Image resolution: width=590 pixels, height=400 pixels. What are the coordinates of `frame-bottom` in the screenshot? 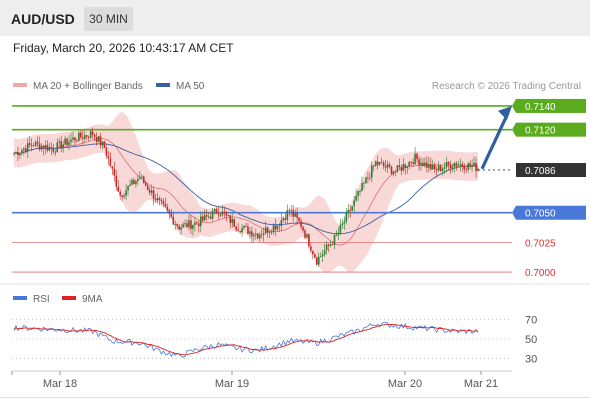 It's located at (295, 397).